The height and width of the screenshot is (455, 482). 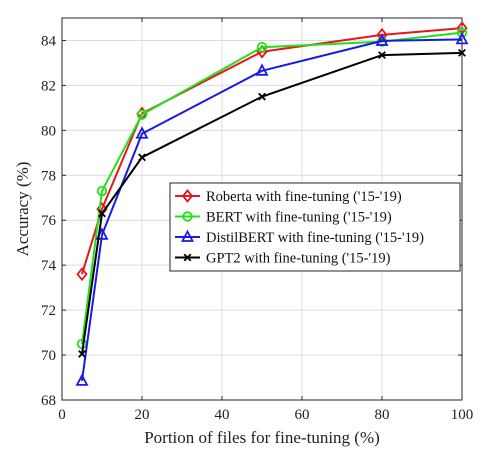 I want to click on legend-entry: BERT with fine-tuning ('15-'19), so click(x=283, y=218).